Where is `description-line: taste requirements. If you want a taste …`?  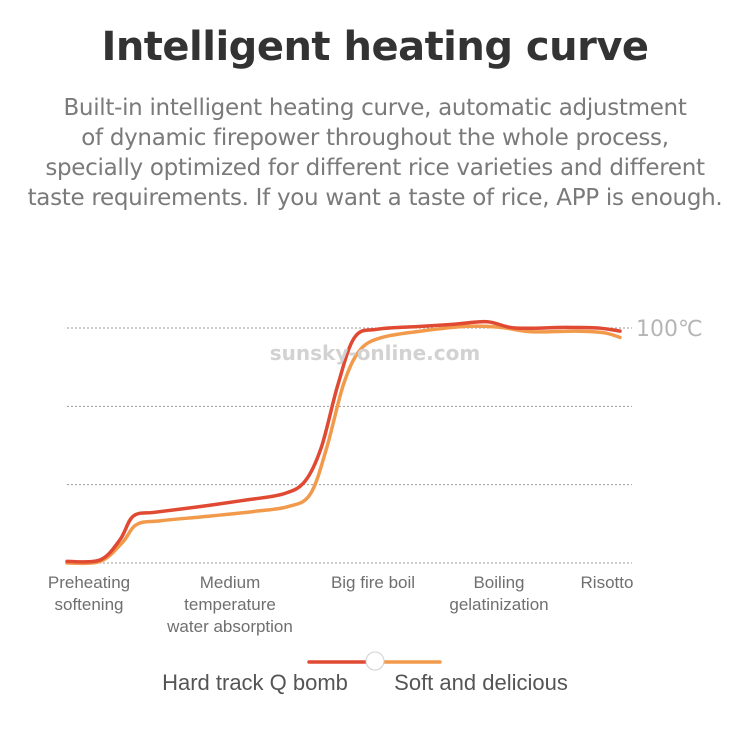
description-line: taste requirements. If you want a taste … is located at coordinates (375, 198).